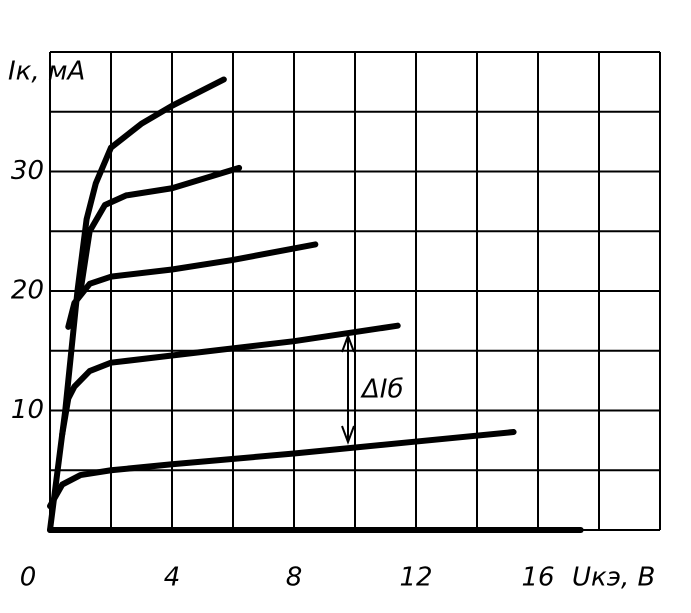 Image resolution: width=691 pixels, height=613 pixels. Describe the element at coordinates (46, 72) in the screenshot. I see `y-axis-label: Iк, мА` at that location.